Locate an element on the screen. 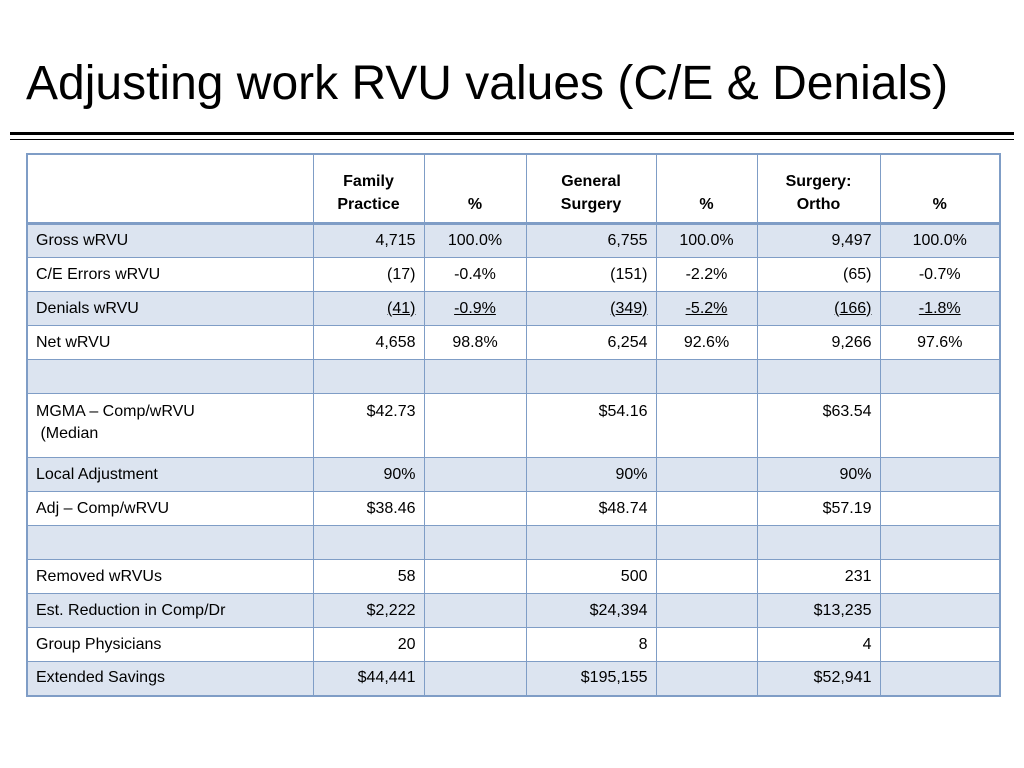 Image resolution: width=1024 pixels, height=768 pixels. cell-general-surgery: $54.16 is located at coordinates (591, 425).